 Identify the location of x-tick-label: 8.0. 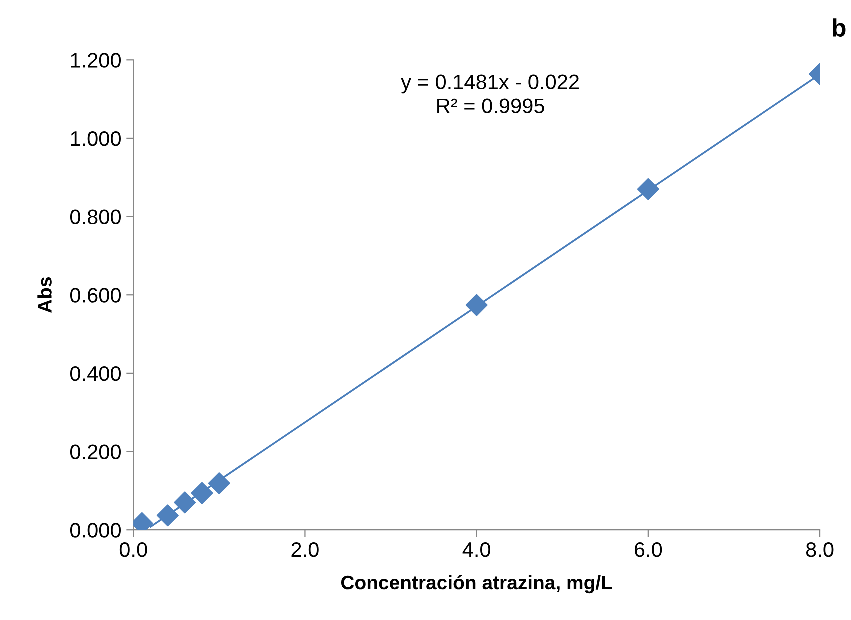
(820, 550).